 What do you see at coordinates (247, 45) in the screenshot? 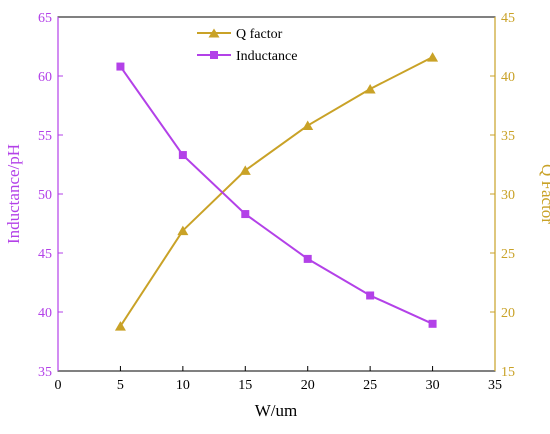
I see `legend: Q factor Inductance` at bounding box center [247, 45].